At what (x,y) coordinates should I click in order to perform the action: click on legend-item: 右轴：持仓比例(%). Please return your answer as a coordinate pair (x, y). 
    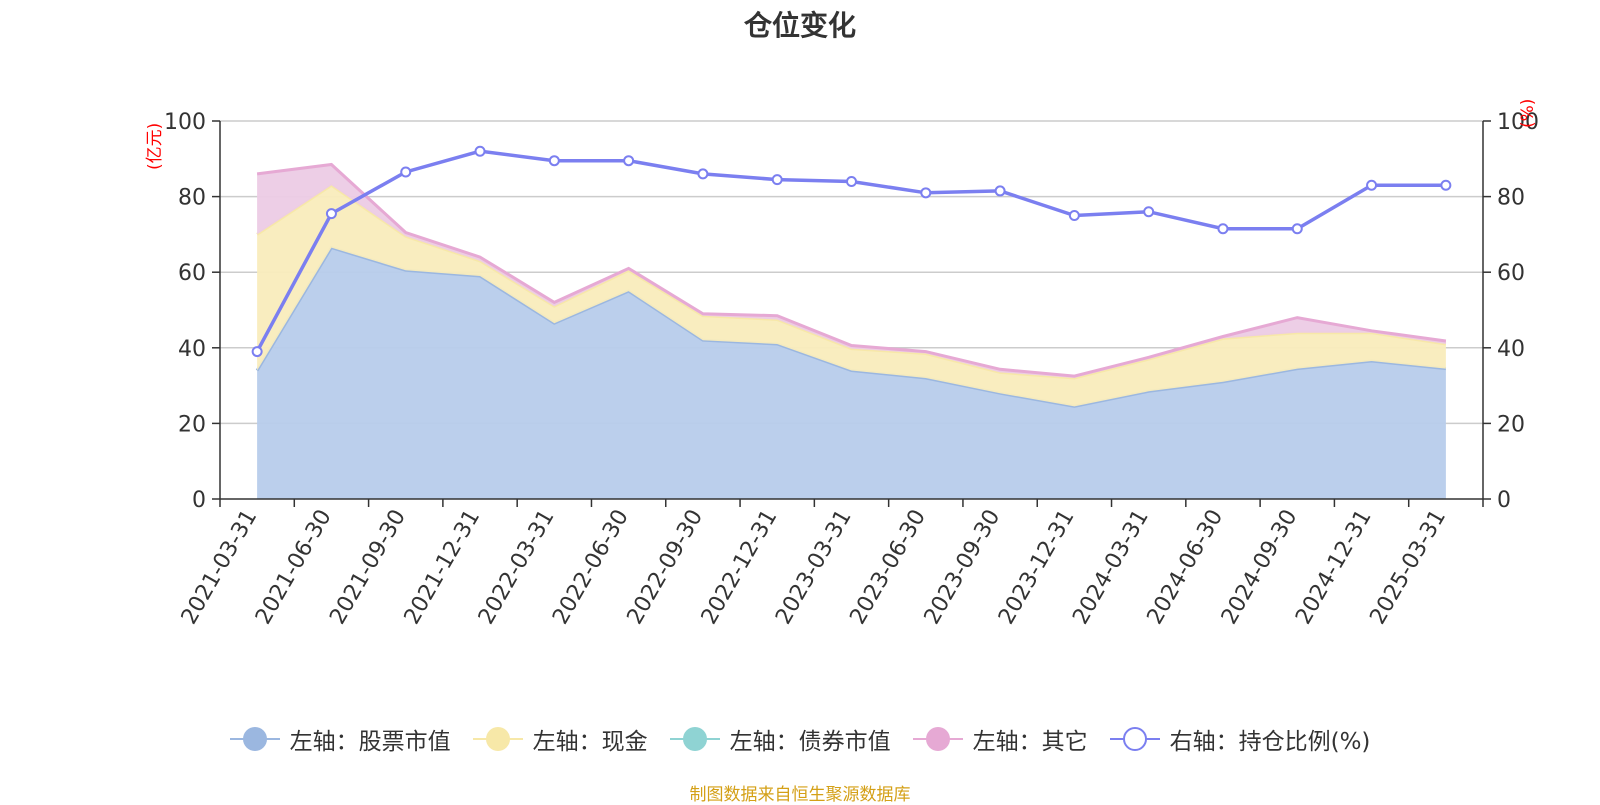
    Looking at the image, I should click on (1240, 739).